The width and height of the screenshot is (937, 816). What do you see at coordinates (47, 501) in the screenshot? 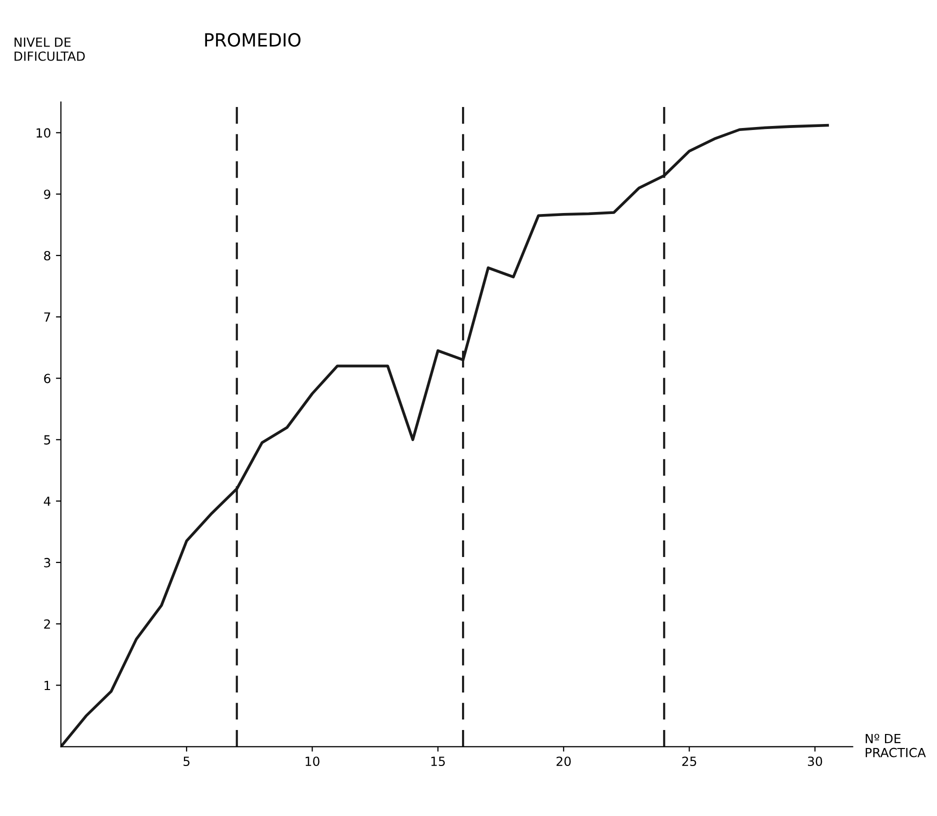
I see `y-tick-label: 4` at bounding box center [47, 501].